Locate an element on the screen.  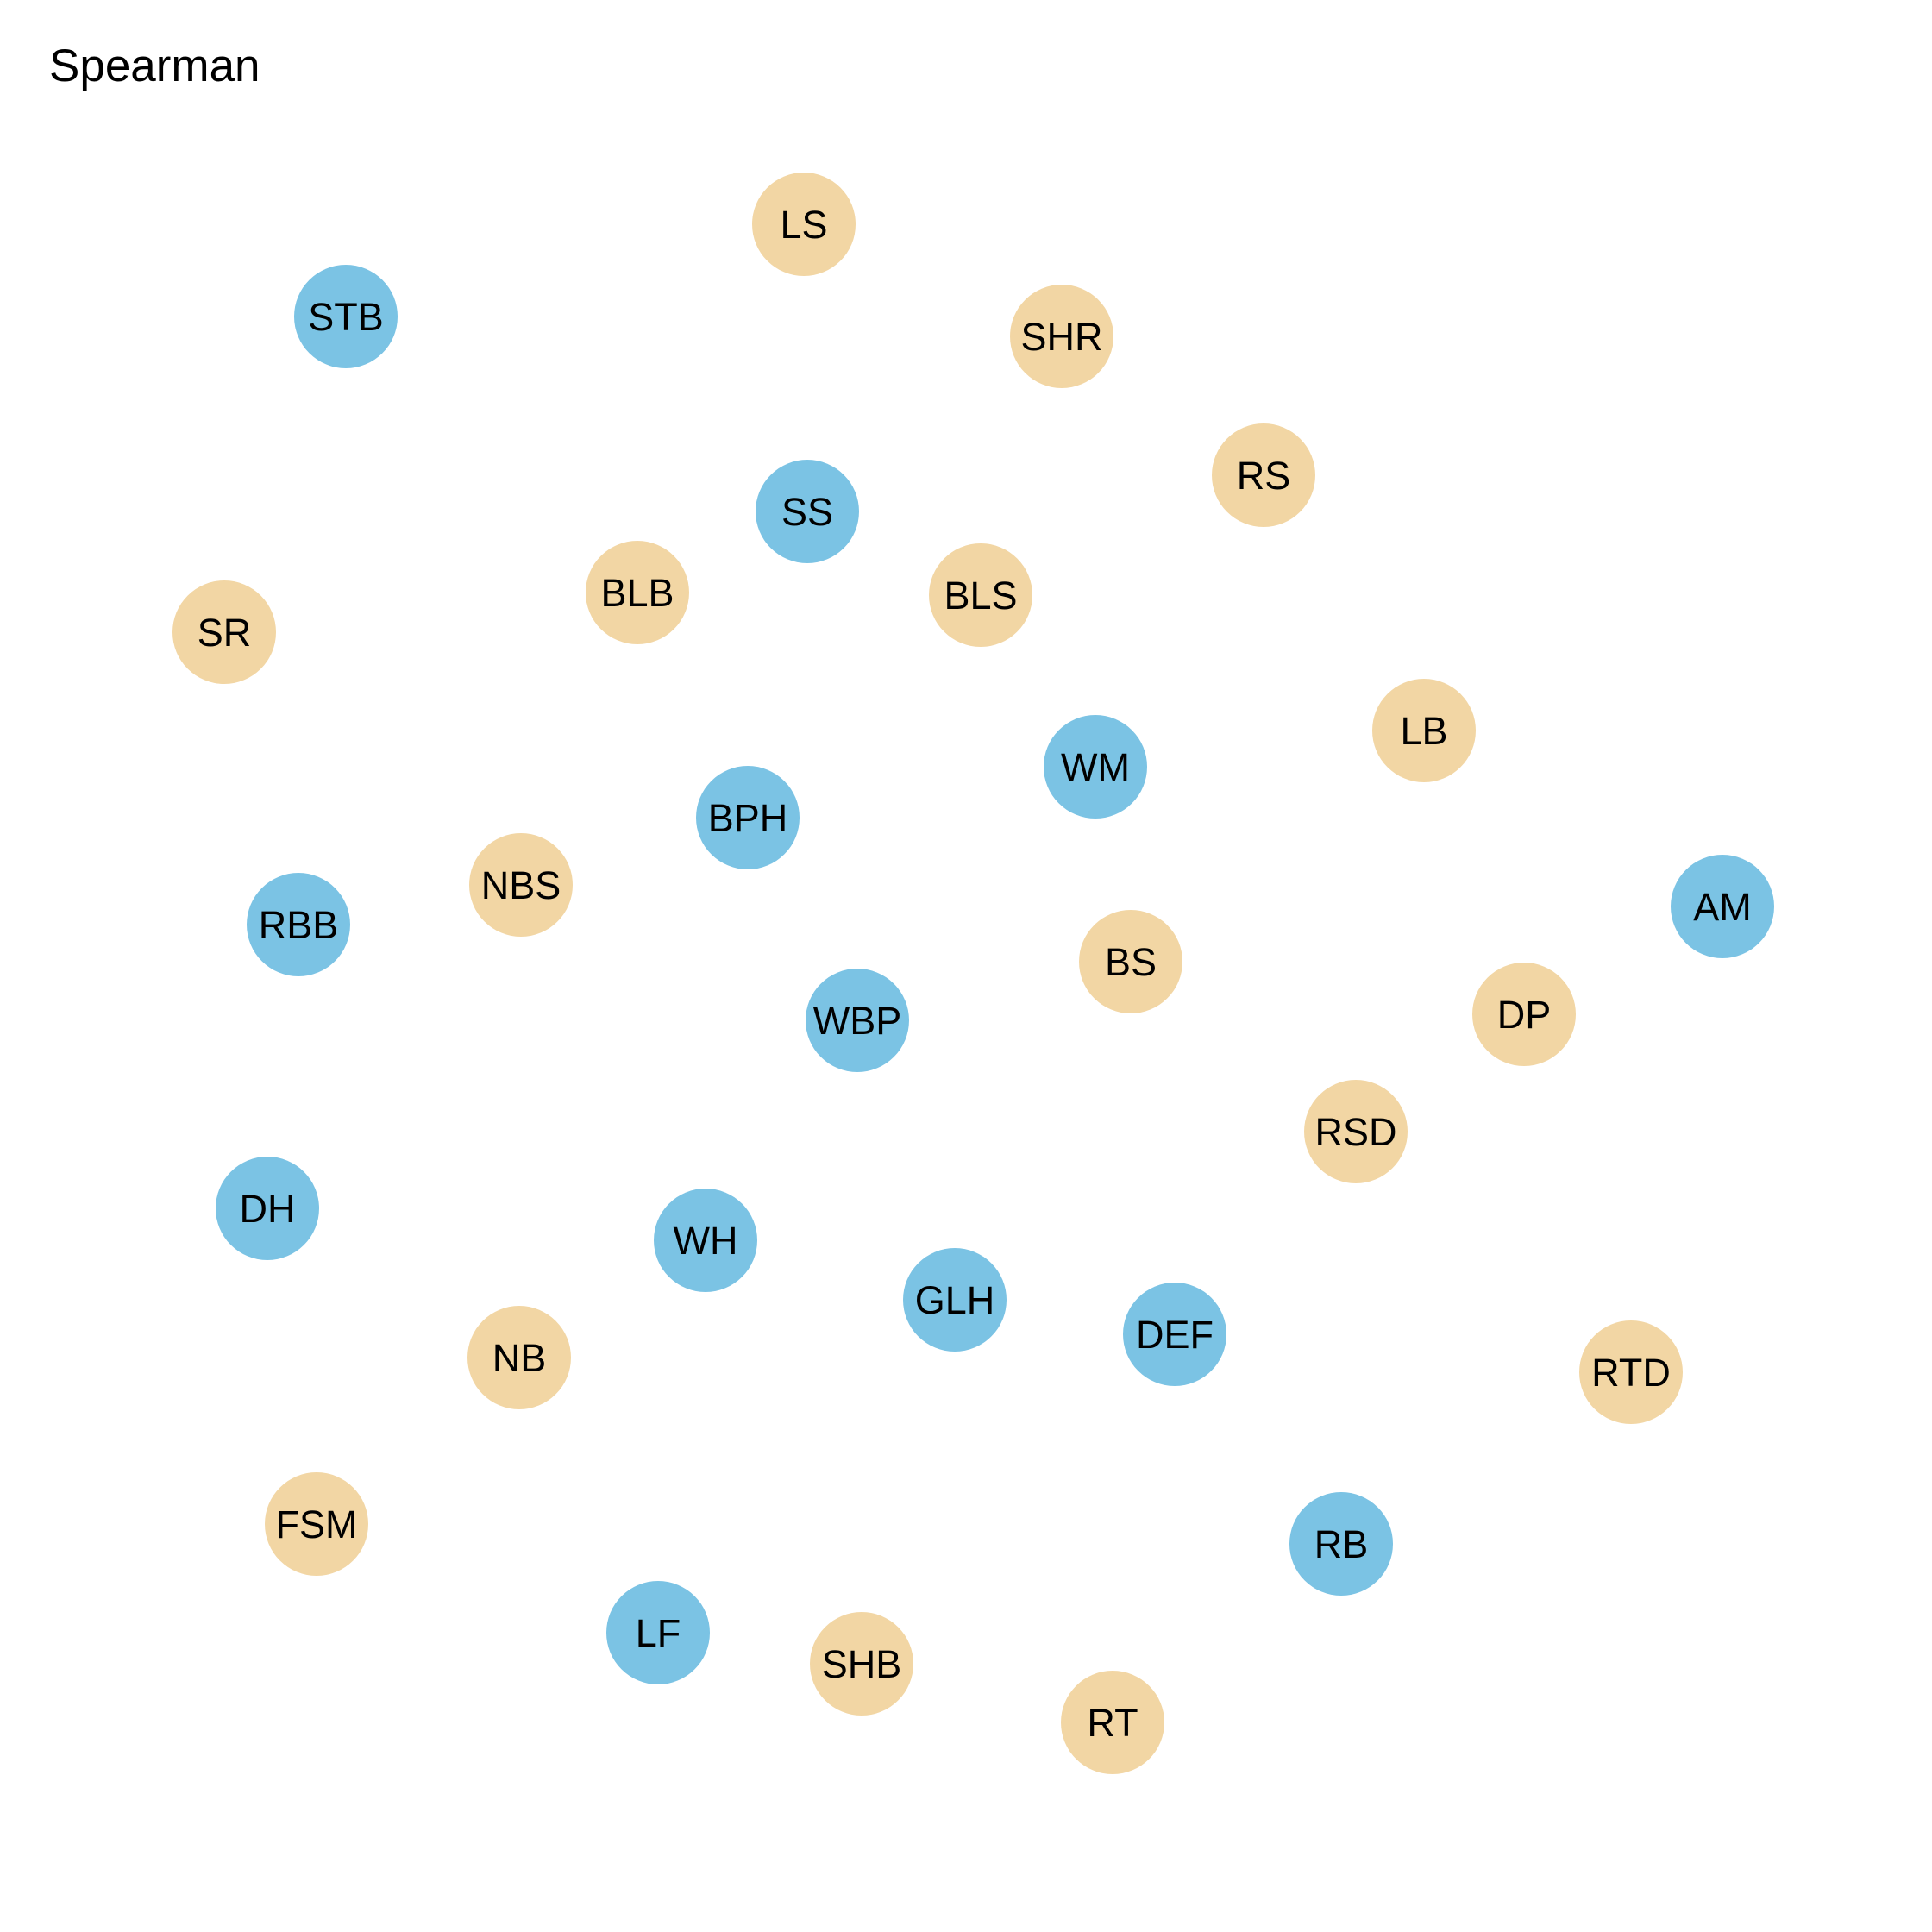
node-rsd: RSD is located at coordinates (1356, 1131).